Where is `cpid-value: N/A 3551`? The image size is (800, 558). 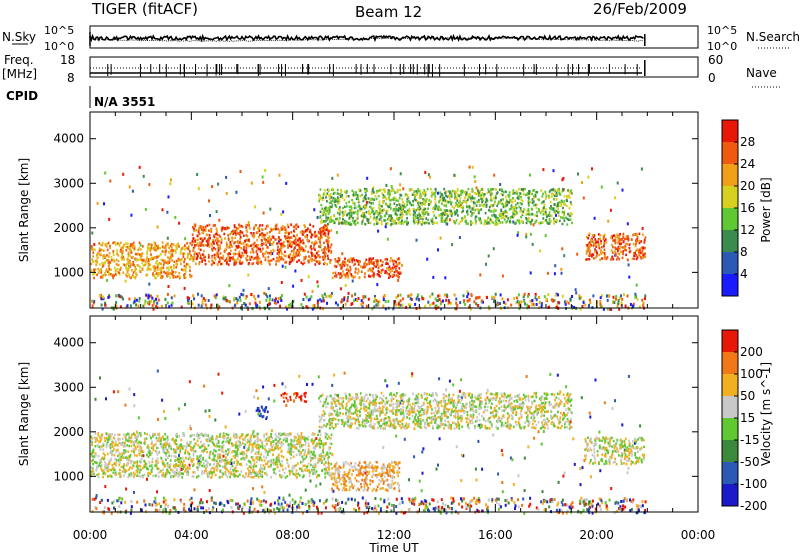
cpid-value: N/A 3551 is located at coordinates (124, 102).